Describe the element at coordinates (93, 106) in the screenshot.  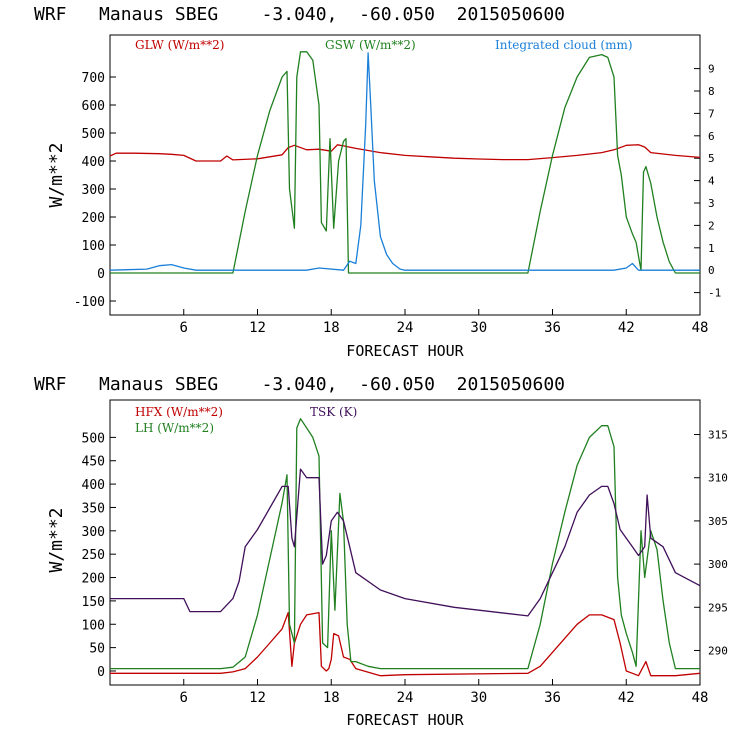
I see `y-tick-label: 600` at that location.